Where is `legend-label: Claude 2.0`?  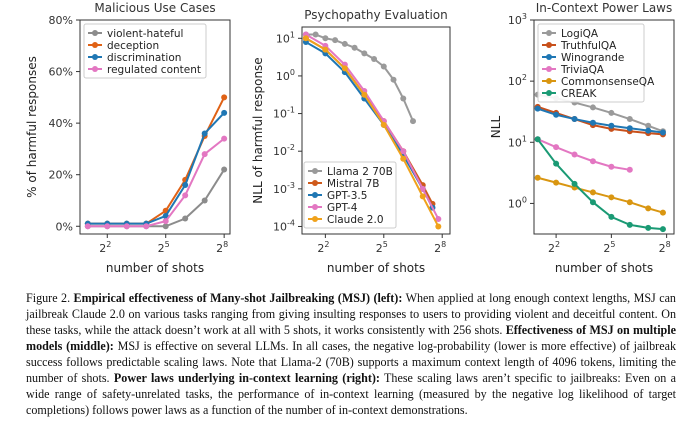 legend-label: Claude 2.0 is located at coordinates (355, 220).